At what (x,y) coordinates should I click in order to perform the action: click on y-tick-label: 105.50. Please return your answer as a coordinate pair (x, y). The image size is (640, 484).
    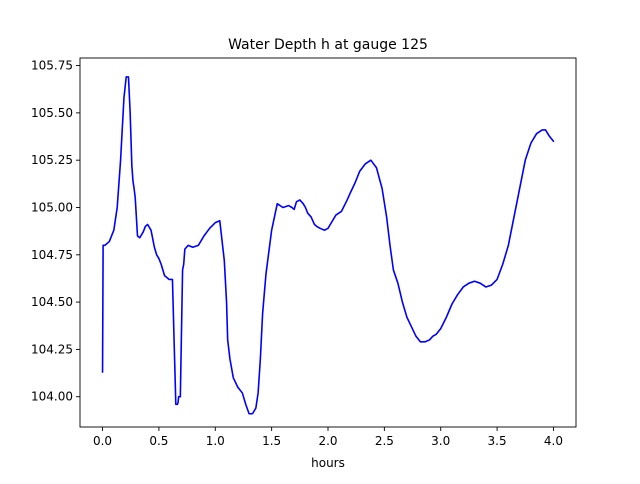
    Looking at the image, I should click on (52, 113).